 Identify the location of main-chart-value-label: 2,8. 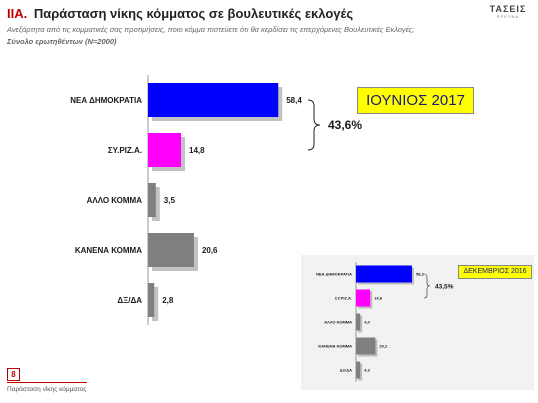
(168, 300).